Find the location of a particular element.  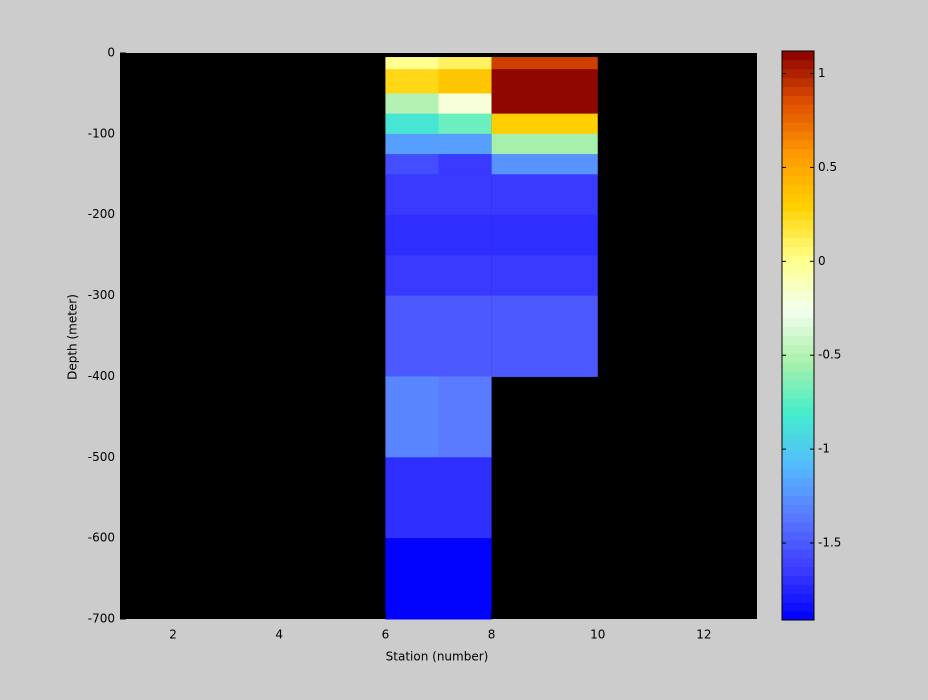

colorbar-tick-label: 0 is located at coordinates (822, 261).